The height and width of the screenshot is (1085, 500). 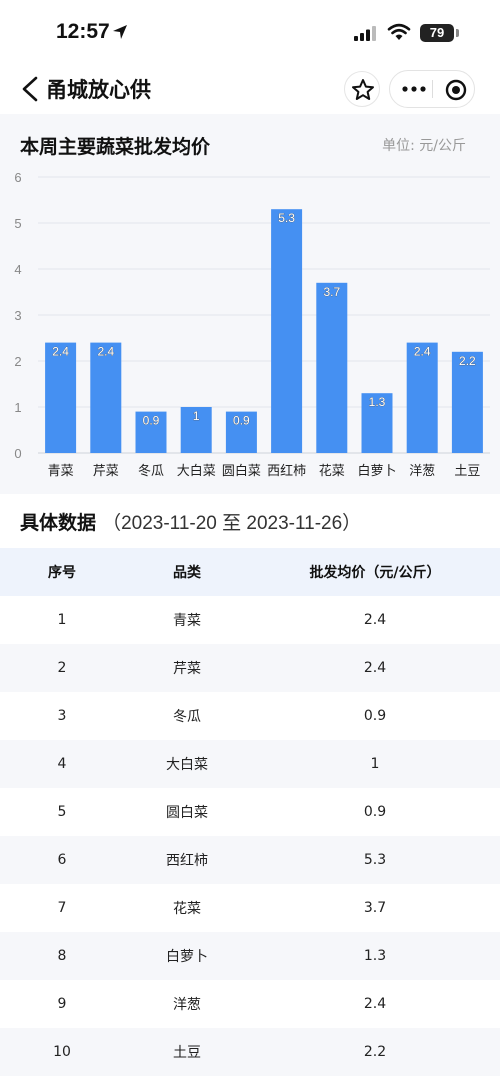 I want to click on cell-price: 1.3, so click(x=375, y=956).